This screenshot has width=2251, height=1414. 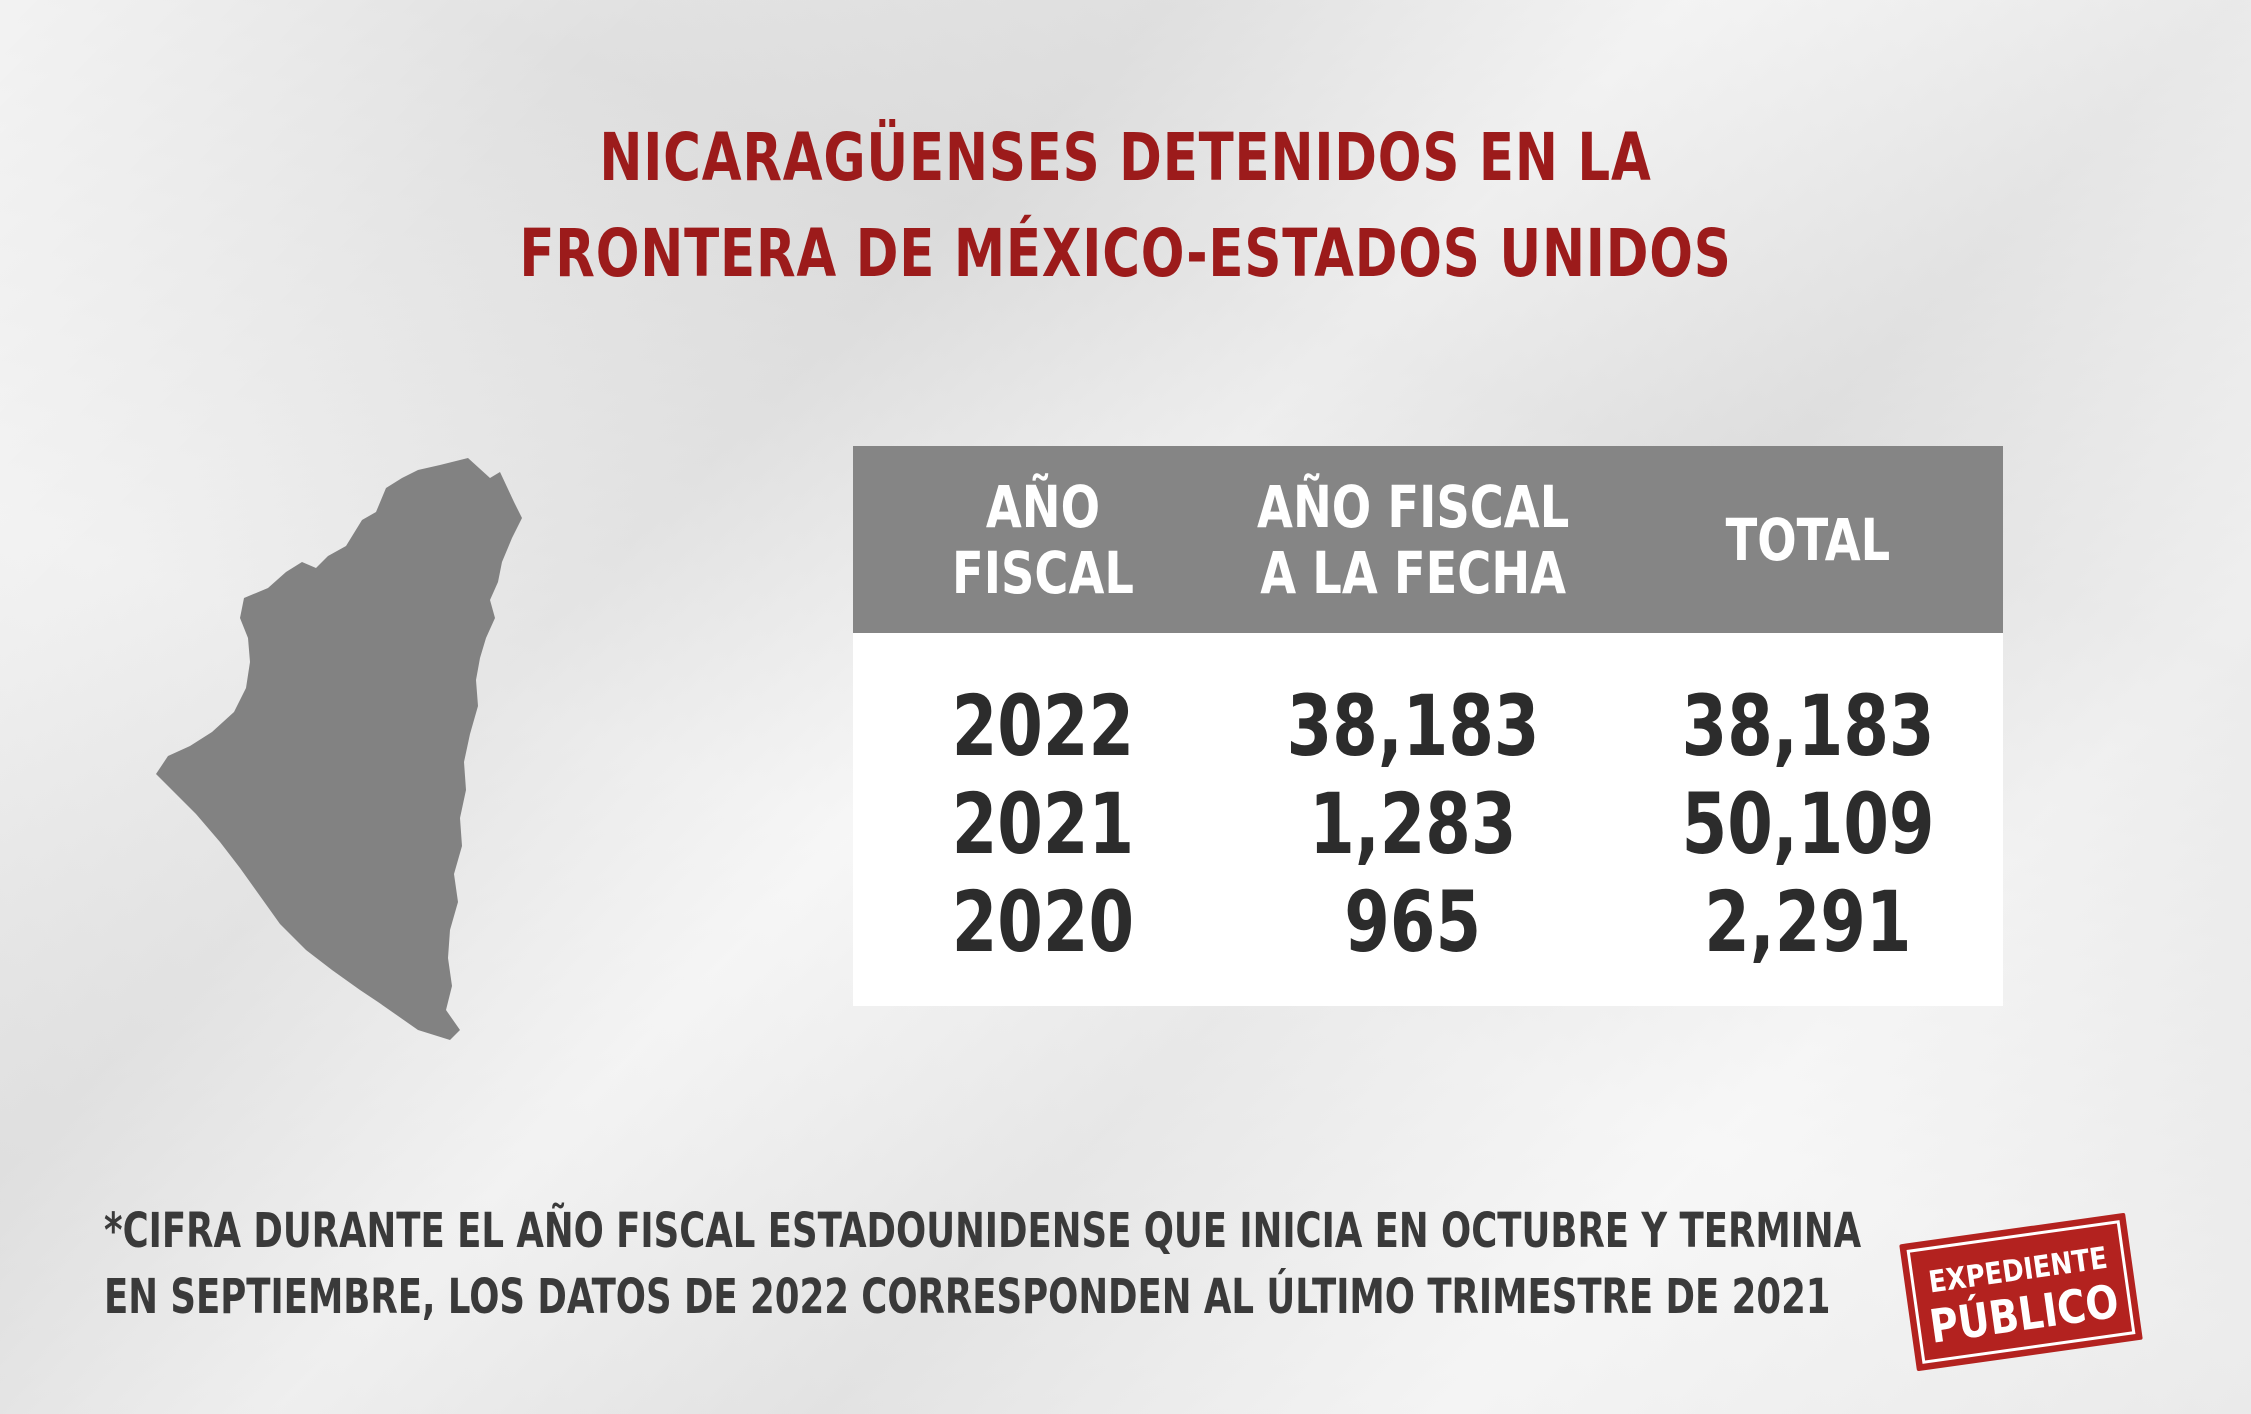 I want to click on table-header: AÑO FISCAL AÑO FISCAL A LA FECHA TOTAL, so click(x=1428, y=539).